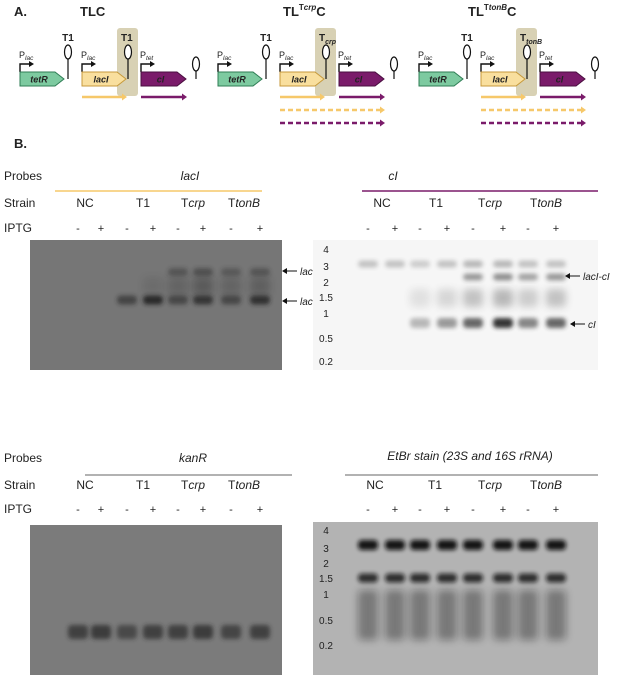 This screenshot has width=617, height=681. Describe the element at coordinates (193, 485) in the screenshot. I see `strain-label: Tcrp` at that location.